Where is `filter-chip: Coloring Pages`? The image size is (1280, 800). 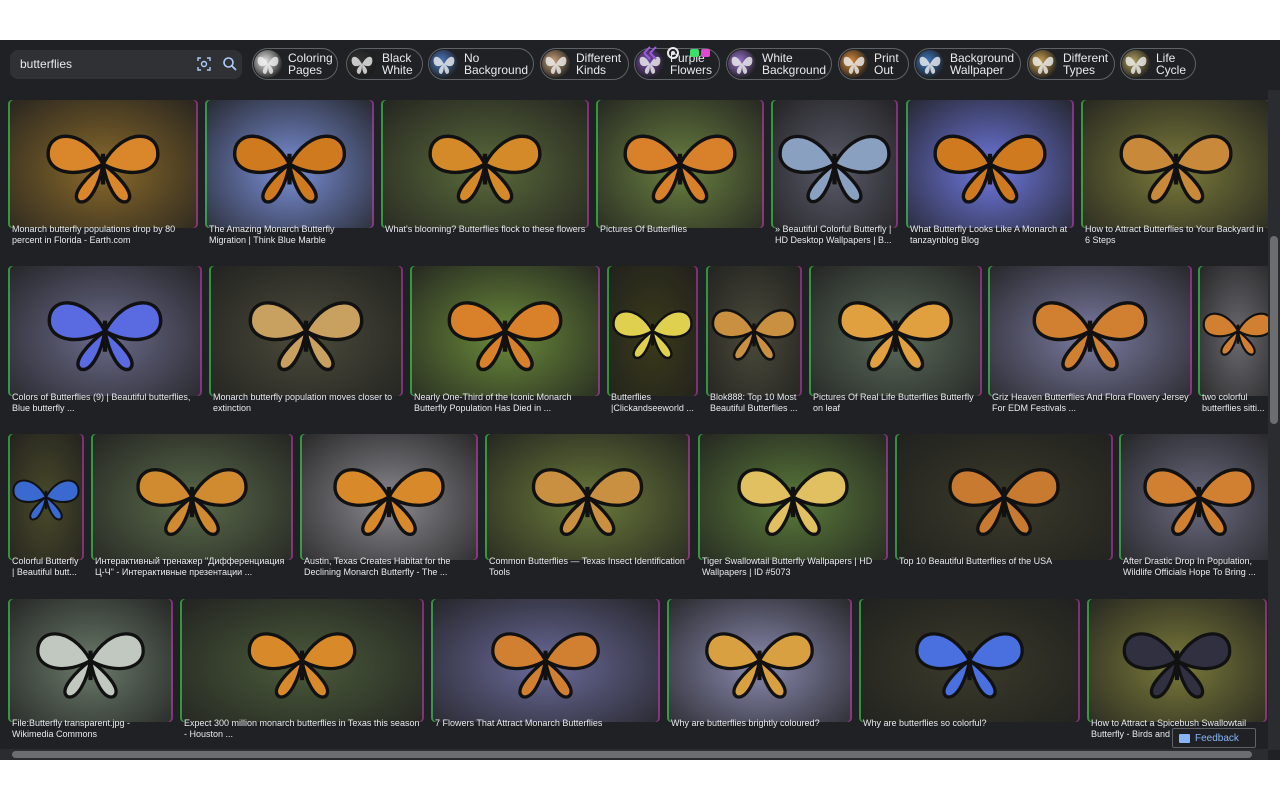
filter-chip: Coloring Pages is located at coordinates (295, 64).